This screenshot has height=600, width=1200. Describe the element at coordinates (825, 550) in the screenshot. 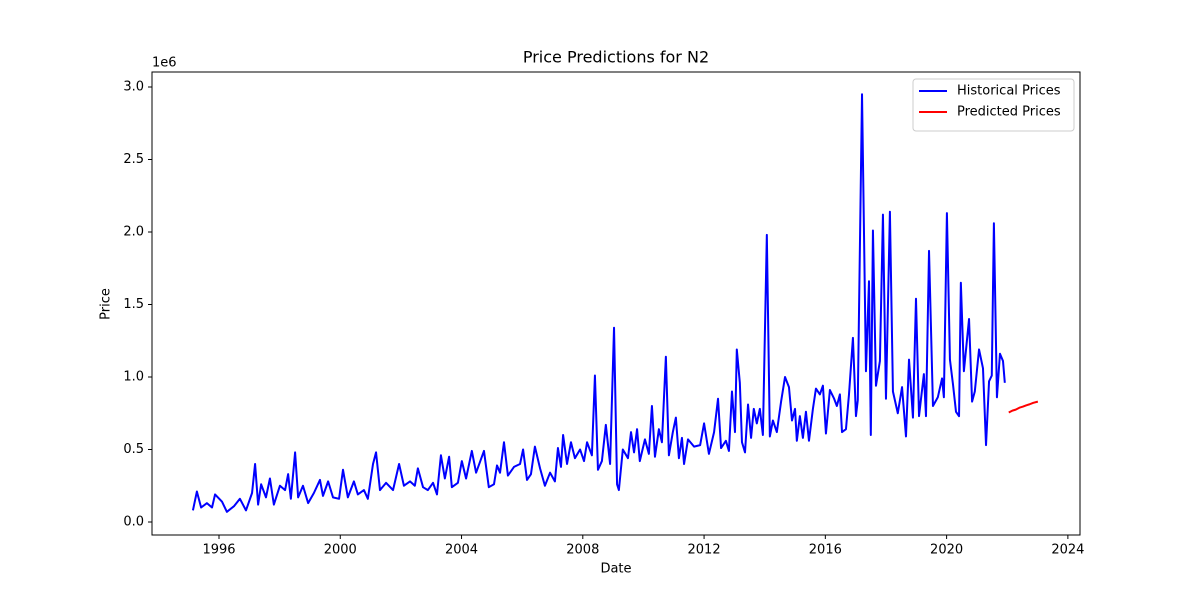

I see `x-tick-label: 2016` at that location.